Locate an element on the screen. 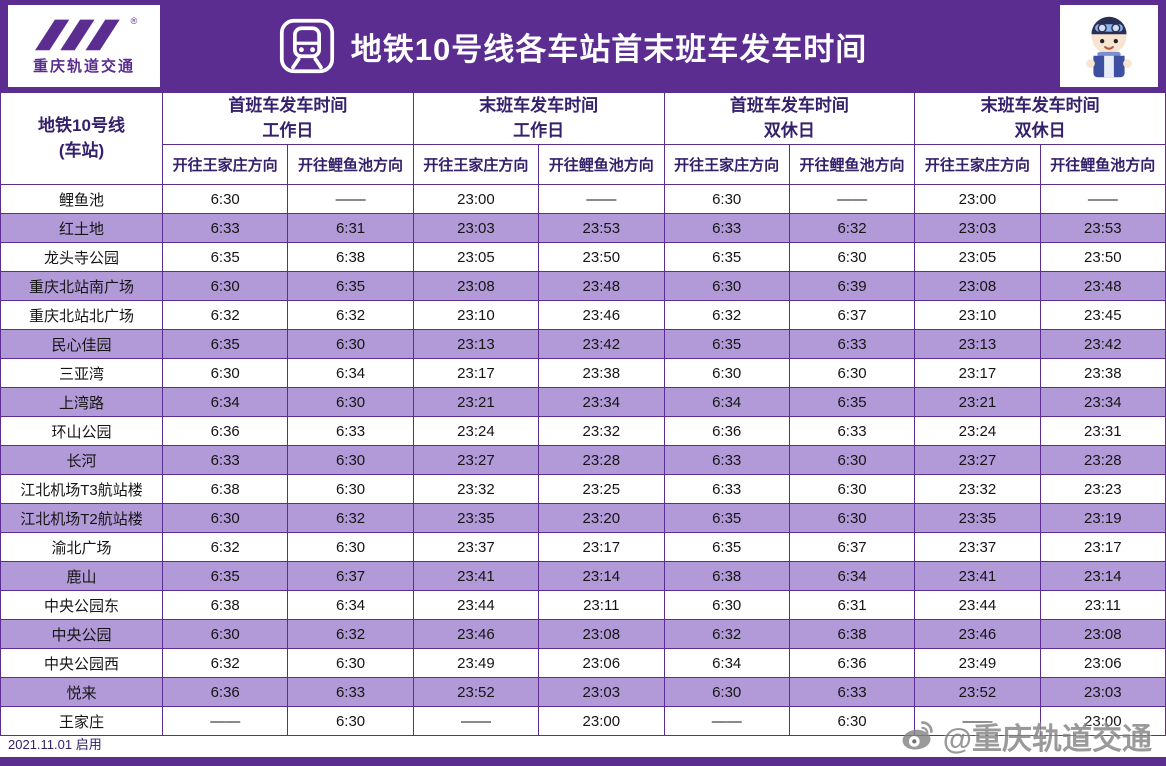  station-cell: 重庆北站北广场 is located at coordinates (81, 315).